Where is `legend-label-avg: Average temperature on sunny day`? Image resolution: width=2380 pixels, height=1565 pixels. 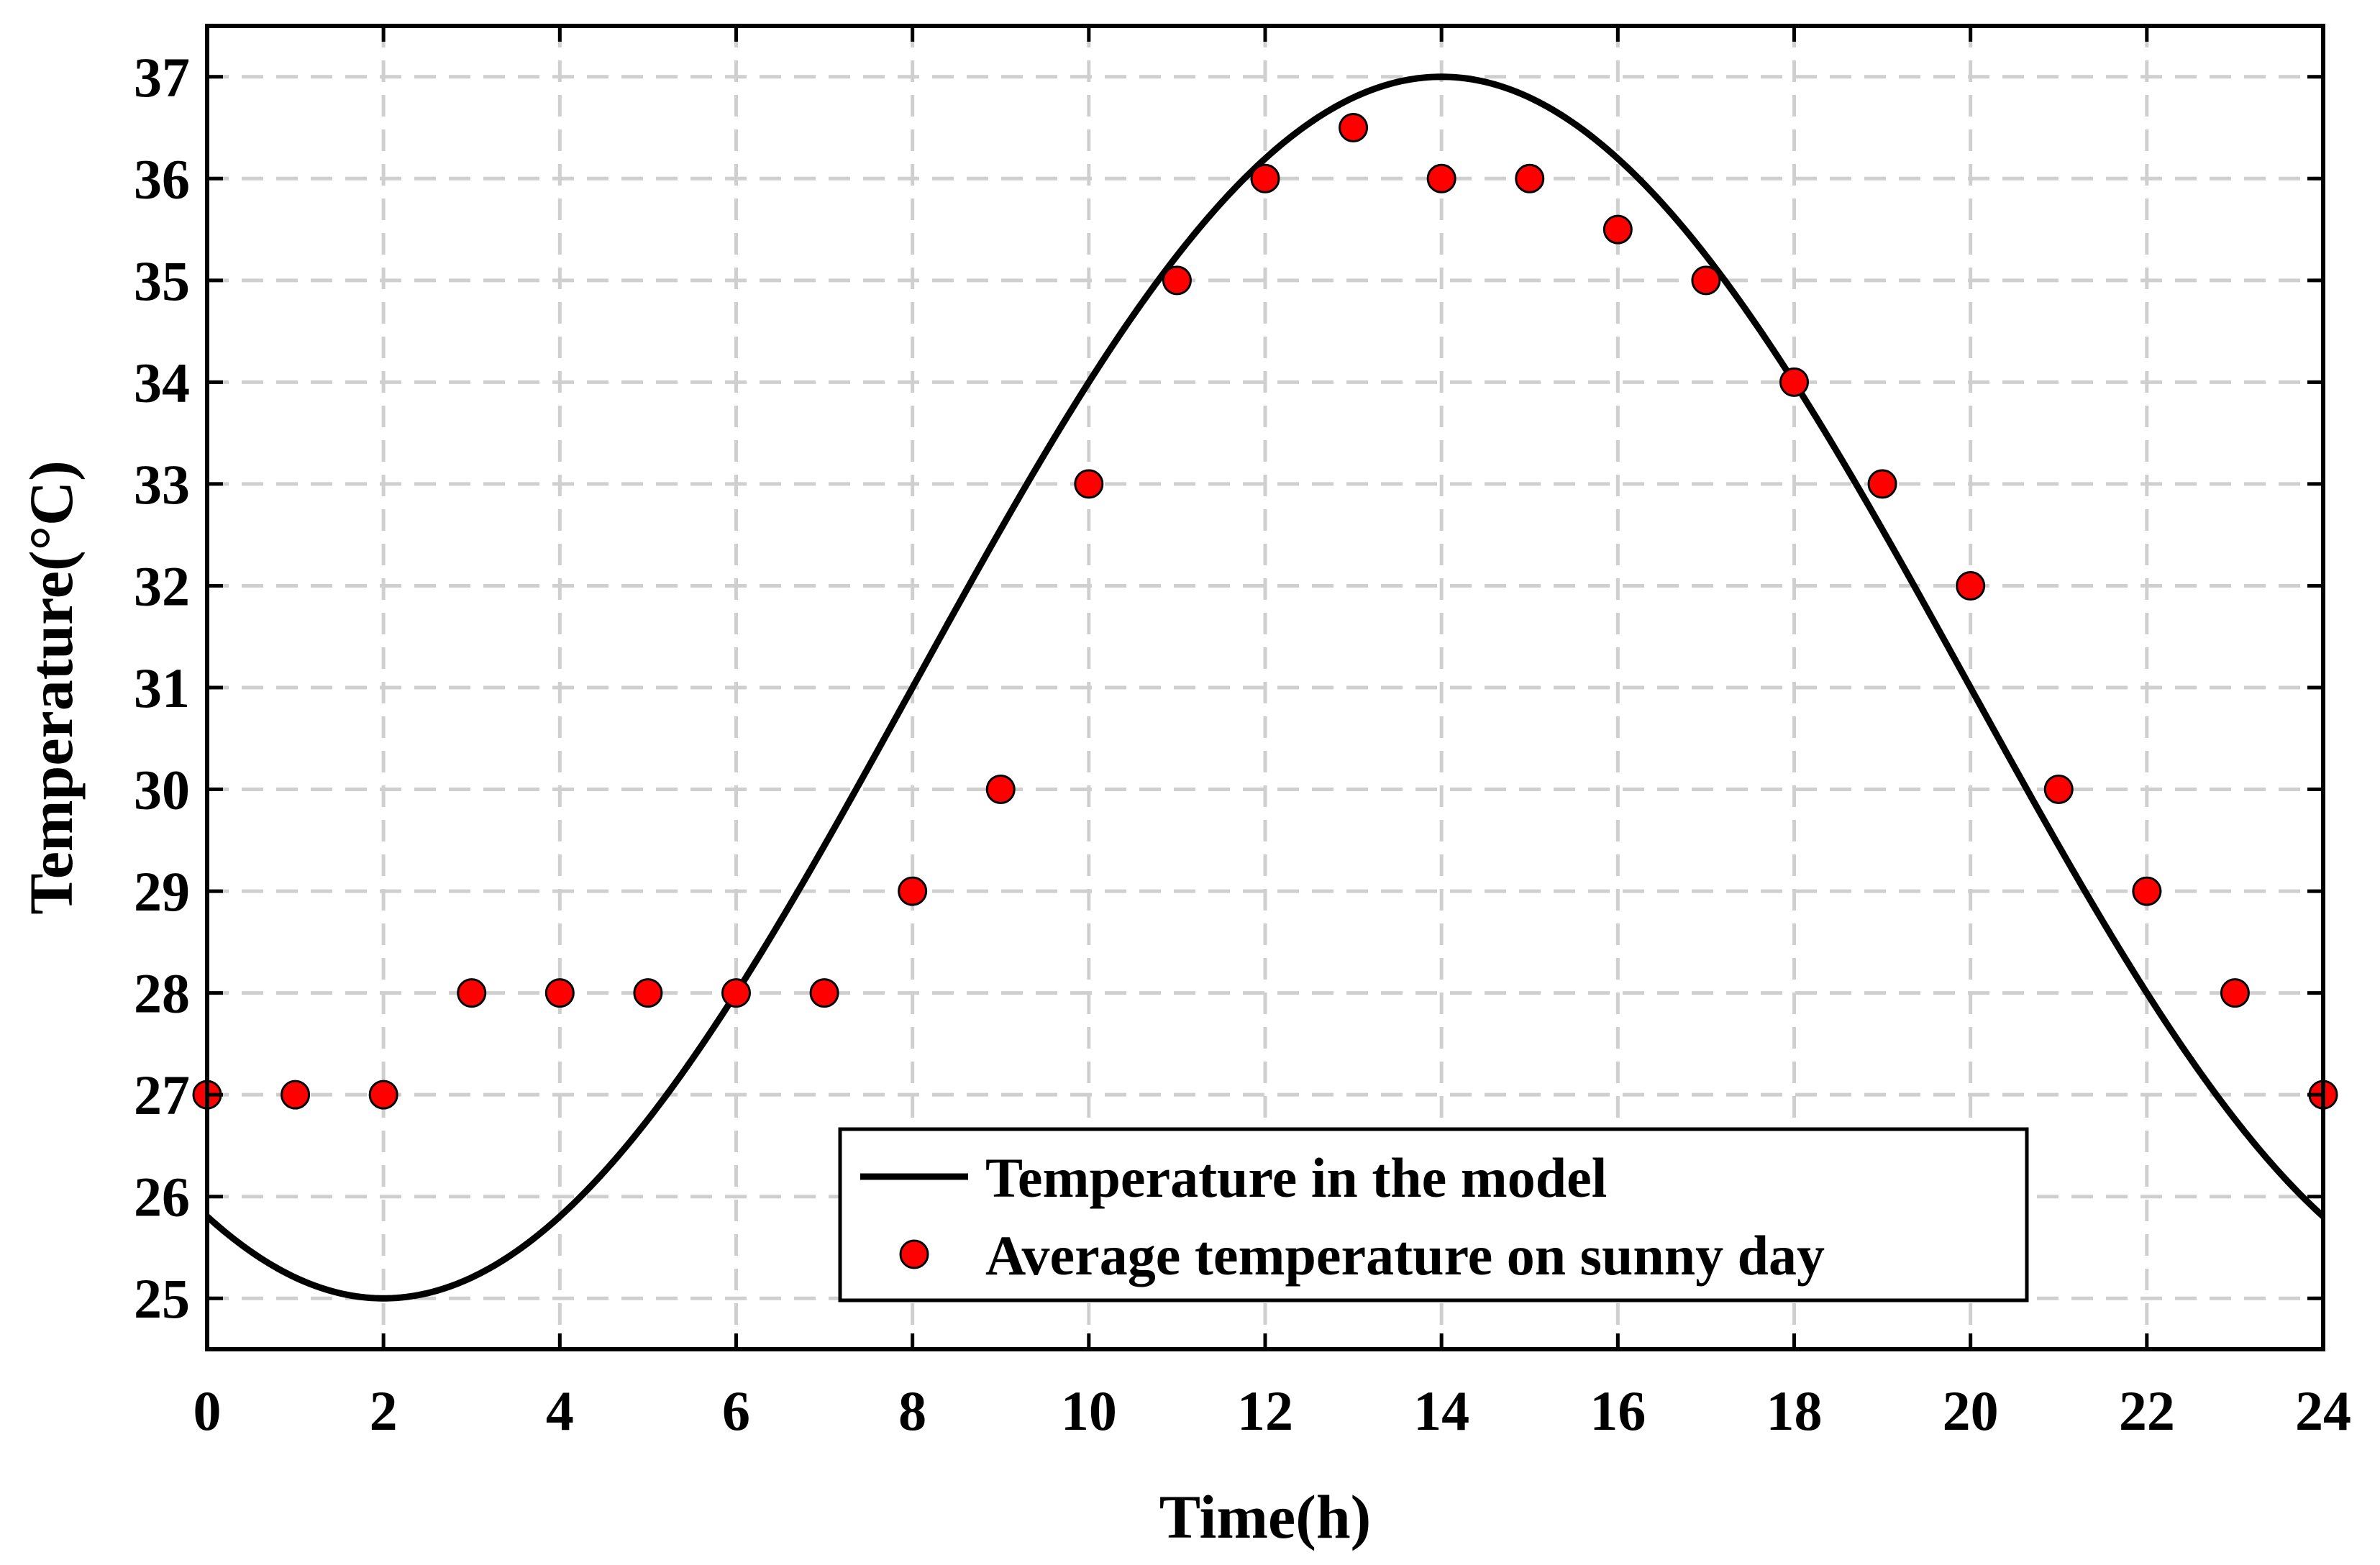 legend-label-avg: Average temperature on sunny day is located at coordinates (1405, 1255).